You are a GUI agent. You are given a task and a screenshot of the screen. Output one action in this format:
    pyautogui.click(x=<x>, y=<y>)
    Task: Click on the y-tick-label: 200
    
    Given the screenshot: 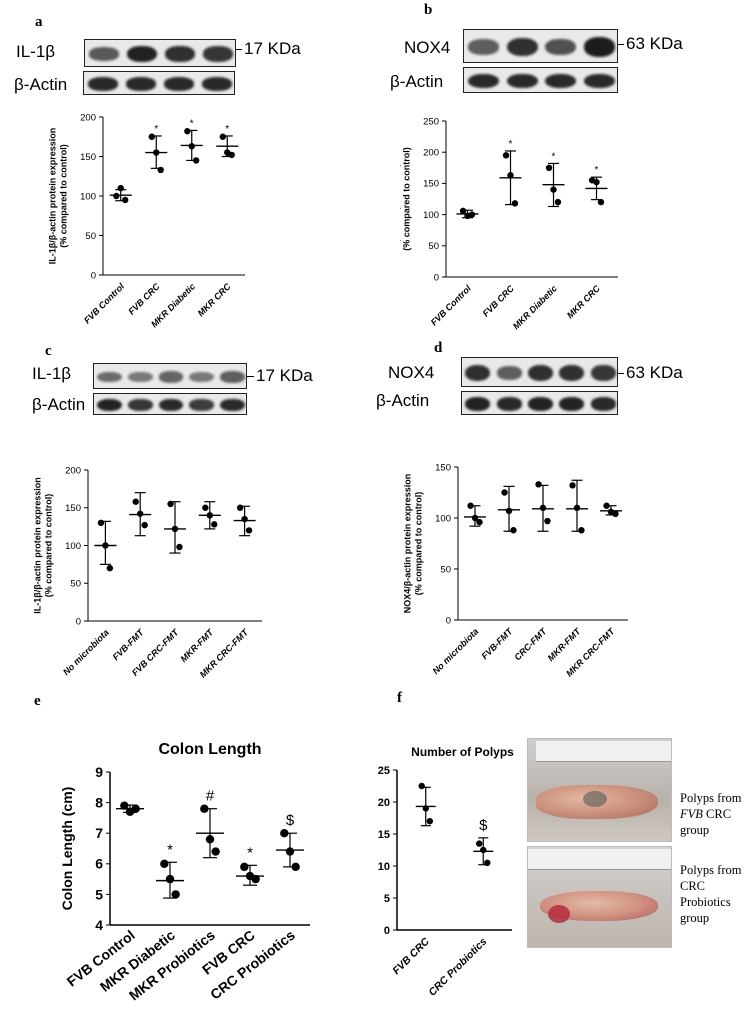 What is the action you would take?
    pyautogui.click(x=88, y=117)
    